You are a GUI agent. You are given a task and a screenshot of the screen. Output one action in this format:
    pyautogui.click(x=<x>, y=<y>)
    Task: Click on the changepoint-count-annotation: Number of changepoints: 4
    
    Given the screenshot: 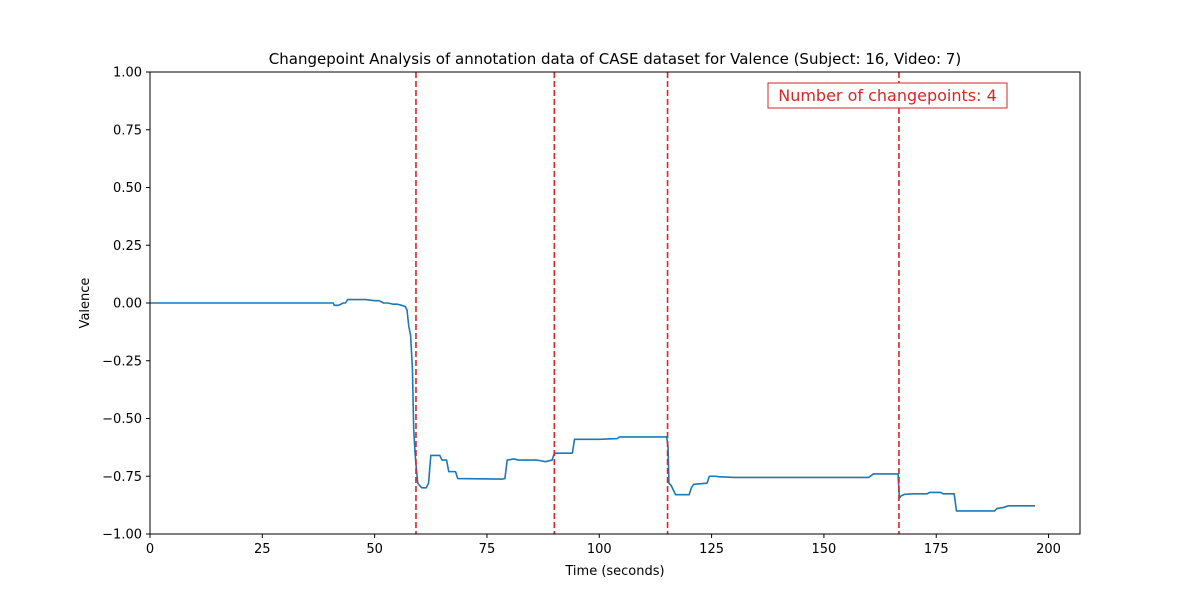 What is the action you would take?
    pyautogui.click(x=887, y=95)
    